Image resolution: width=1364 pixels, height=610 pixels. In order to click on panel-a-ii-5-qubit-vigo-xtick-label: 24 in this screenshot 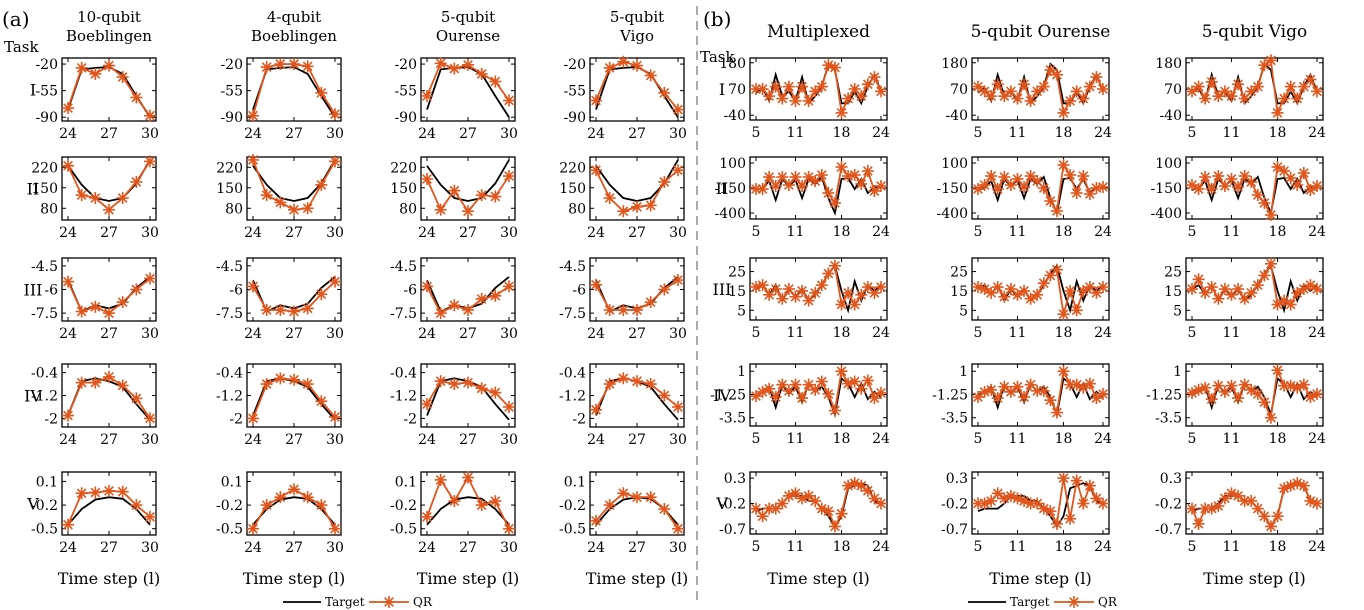, I will do `click(596, 233)`.